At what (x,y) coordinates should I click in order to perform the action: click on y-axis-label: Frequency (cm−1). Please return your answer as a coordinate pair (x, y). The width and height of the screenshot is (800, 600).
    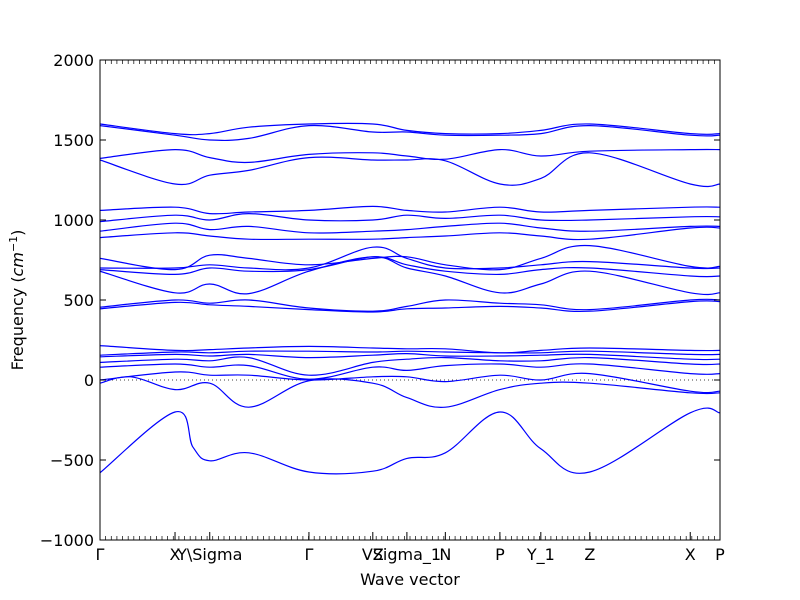
    Looking at the image, I should click on (17, 300).